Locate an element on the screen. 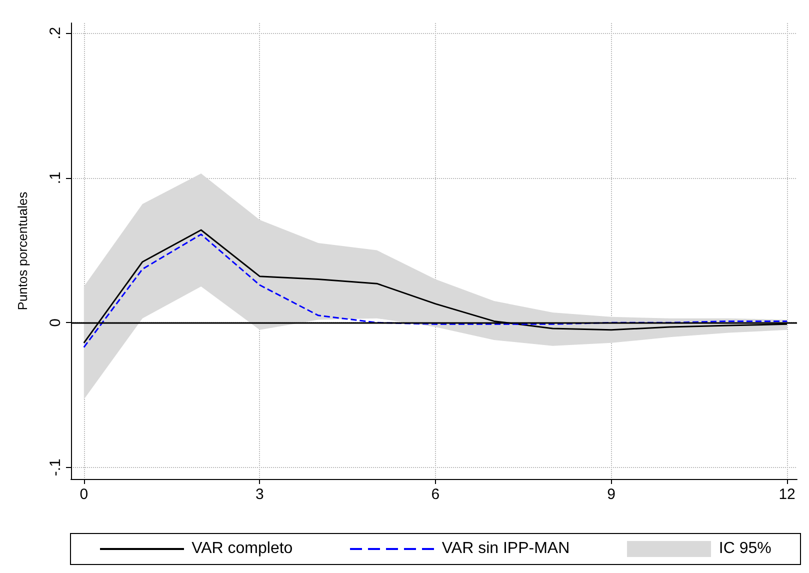 The height and width of the screenshot is (573, 809). x-tick-label: 3 is located at coordinates (260, 494).